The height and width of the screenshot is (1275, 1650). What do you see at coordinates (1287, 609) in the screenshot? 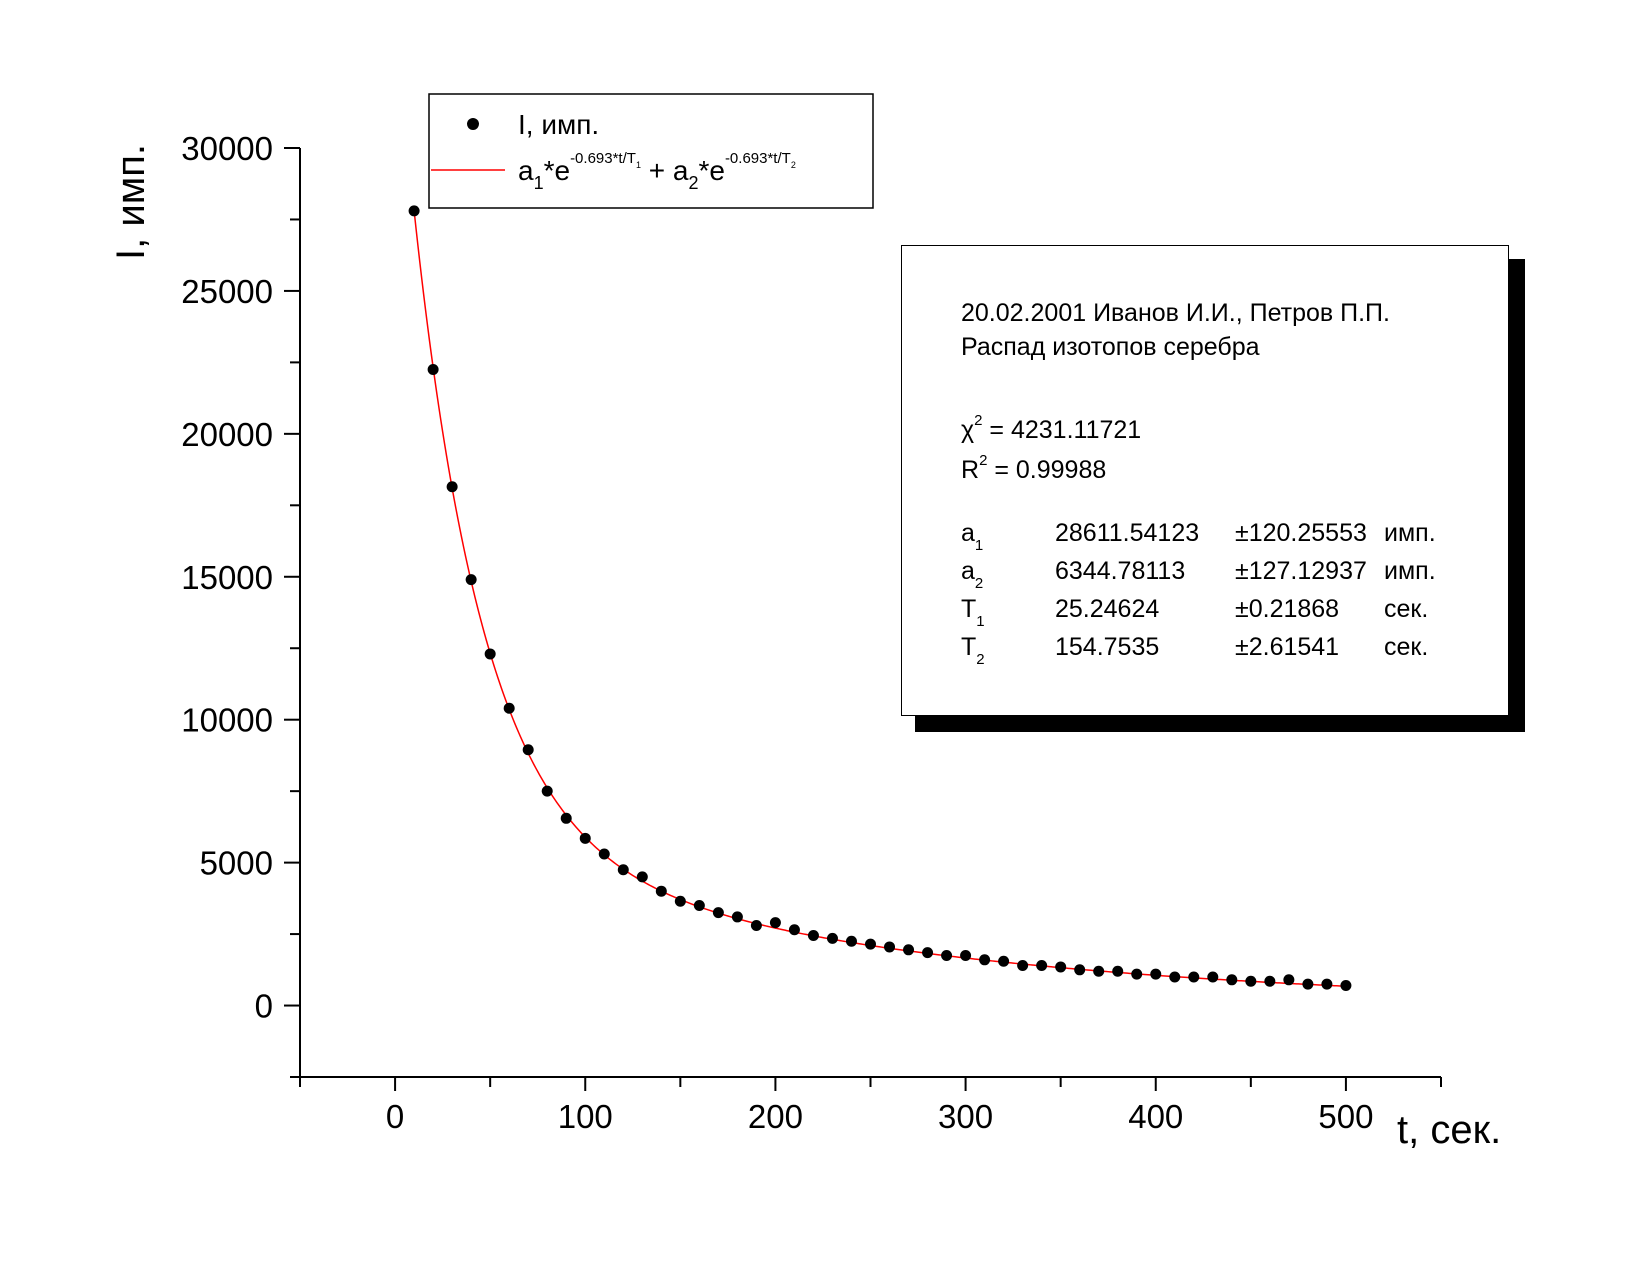
I see `param-error: ±0.21868` at bounding box center [1287, 609].